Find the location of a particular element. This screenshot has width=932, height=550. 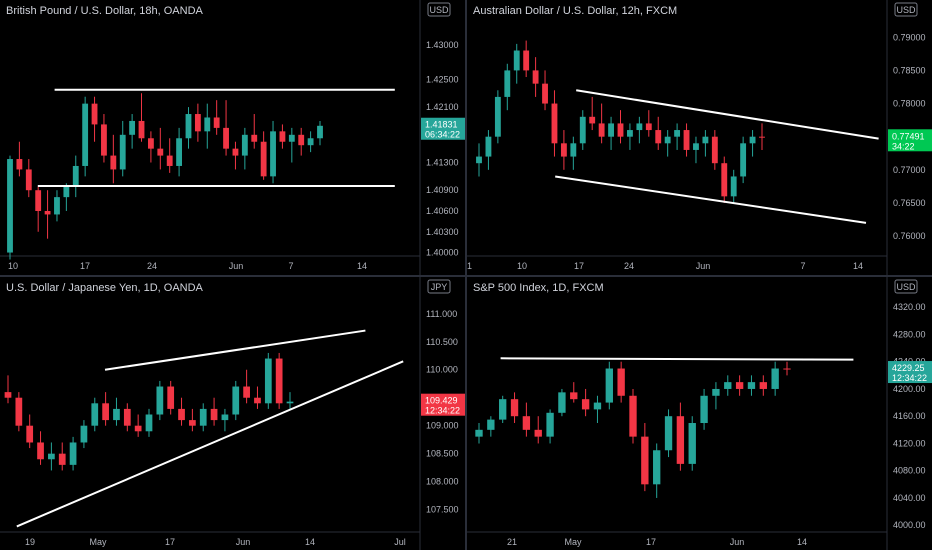

currency-label: JPY is located at coordinates (439, 287).